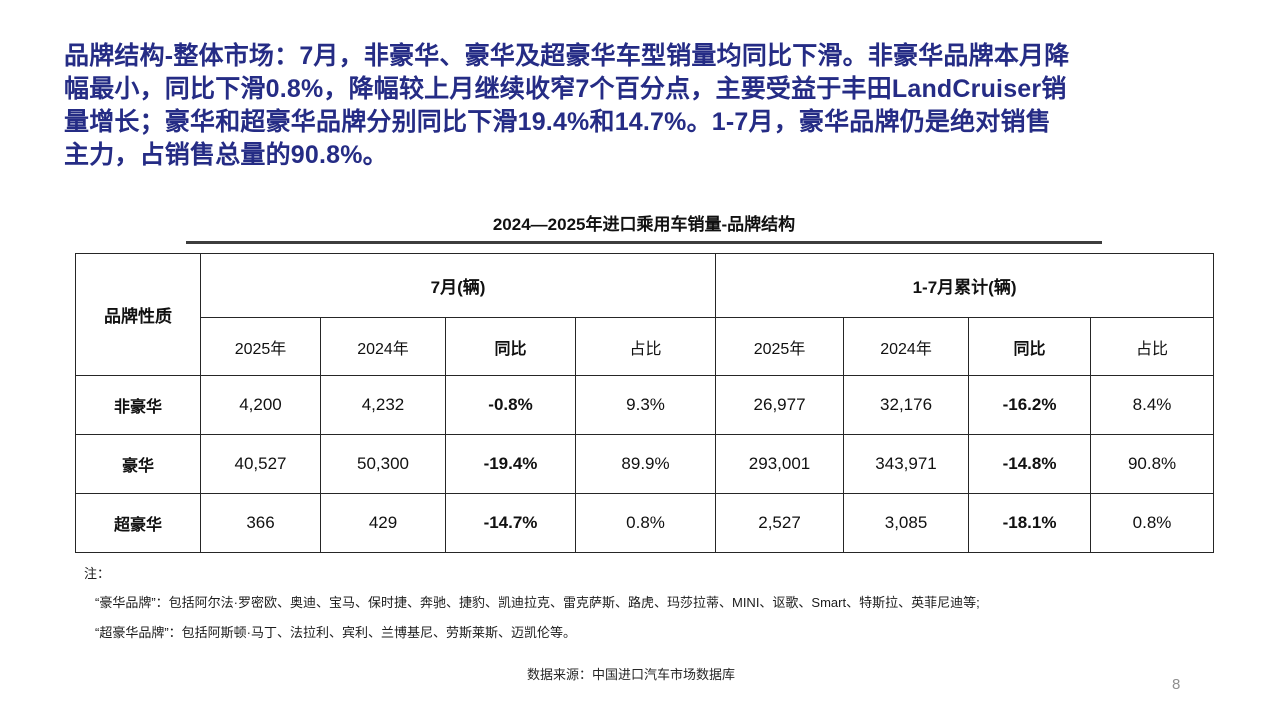  Describe the element at coordinates (458, 285) in the screenshot. I see `col-group-july: 7月(辆)` at that location.